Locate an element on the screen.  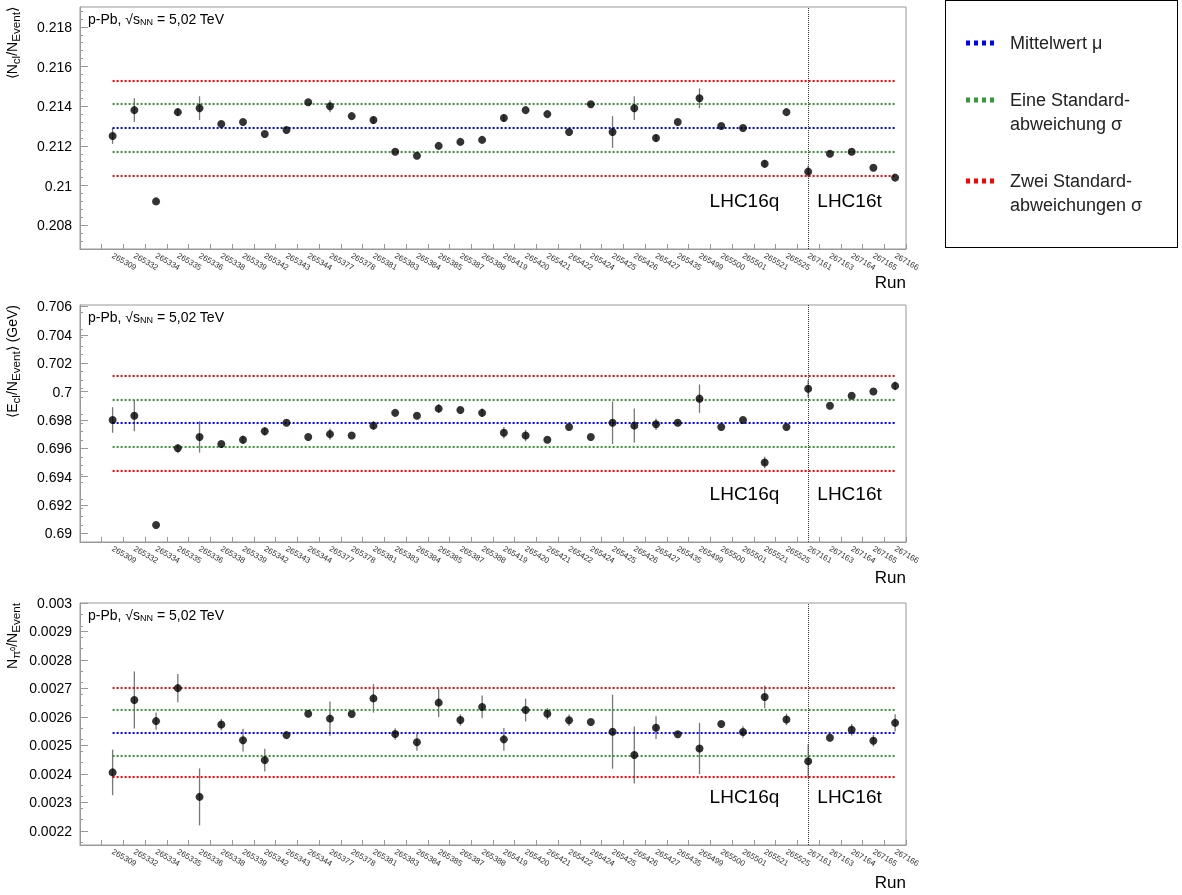
y-tick-label: 0.0024 is located at coordinates (51, 773).